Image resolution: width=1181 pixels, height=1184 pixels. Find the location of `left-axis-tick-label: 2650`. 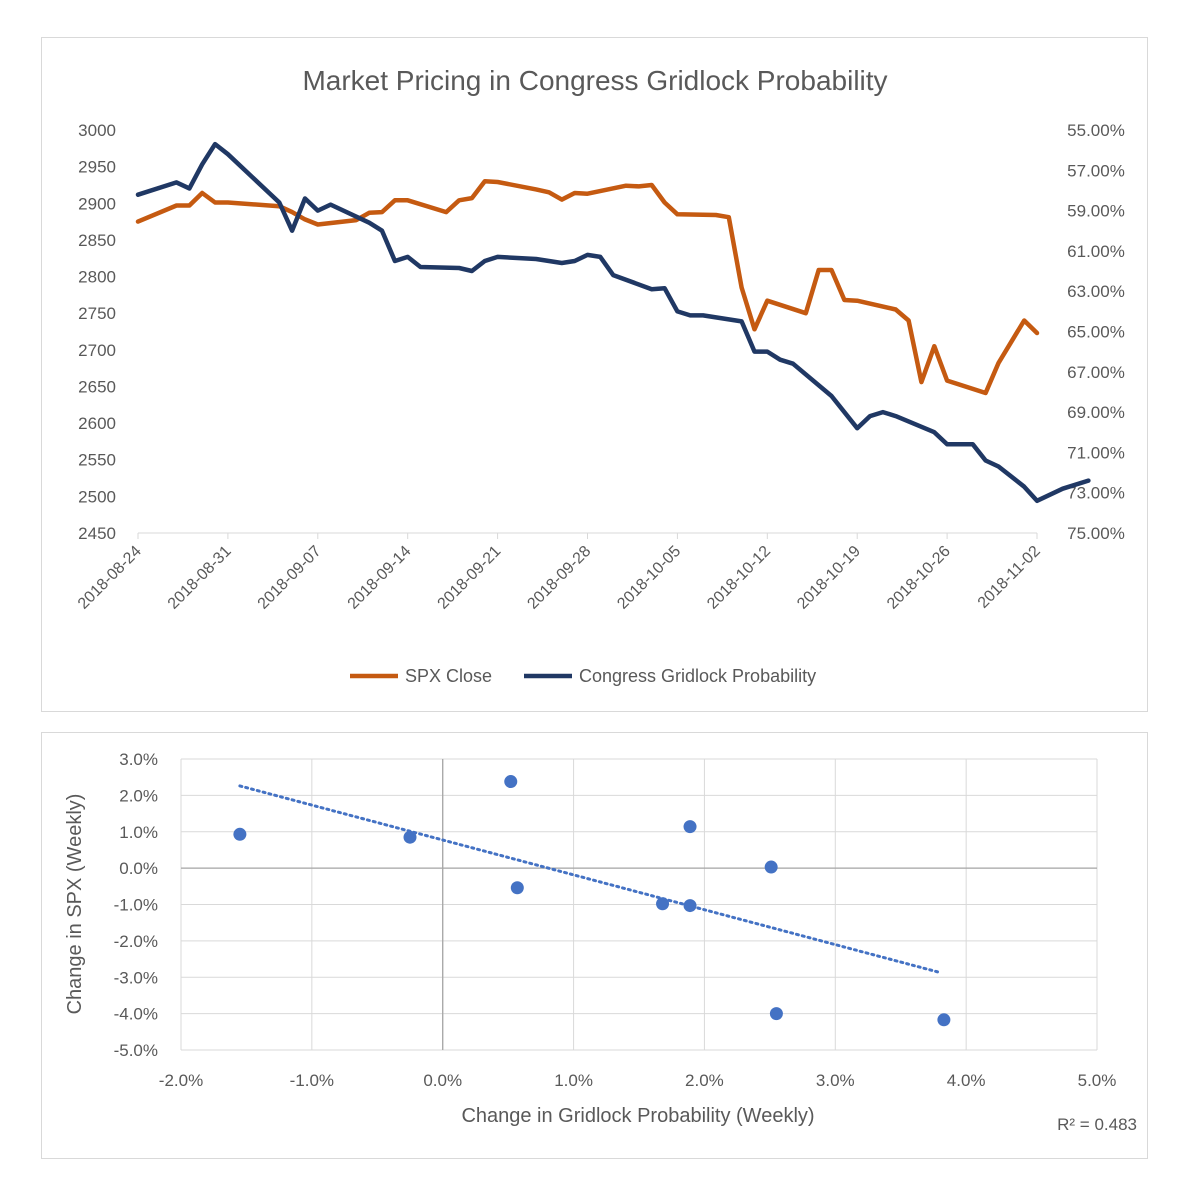

left-axis-tick-label: 2650 is located at coordinates (97, 386).